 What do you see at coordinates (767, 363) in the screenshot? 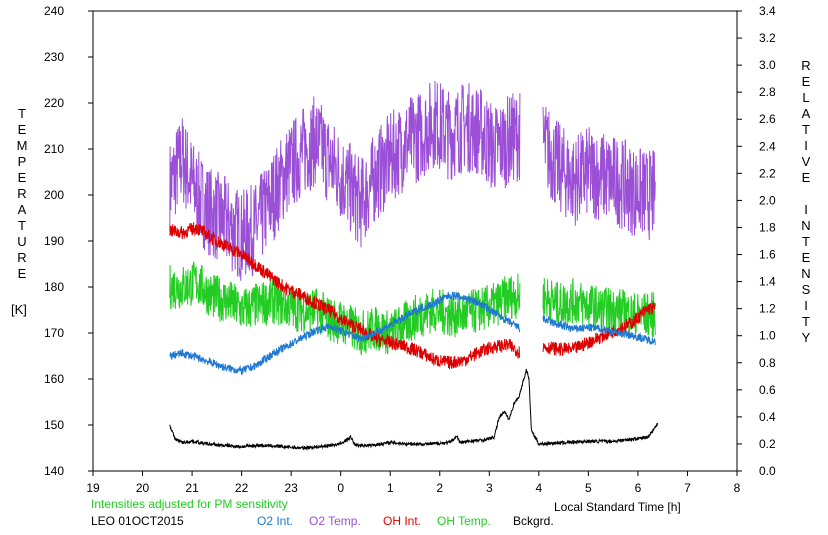
I see `y-right-tick-label: 0.8` at bounding box center [767, 363].